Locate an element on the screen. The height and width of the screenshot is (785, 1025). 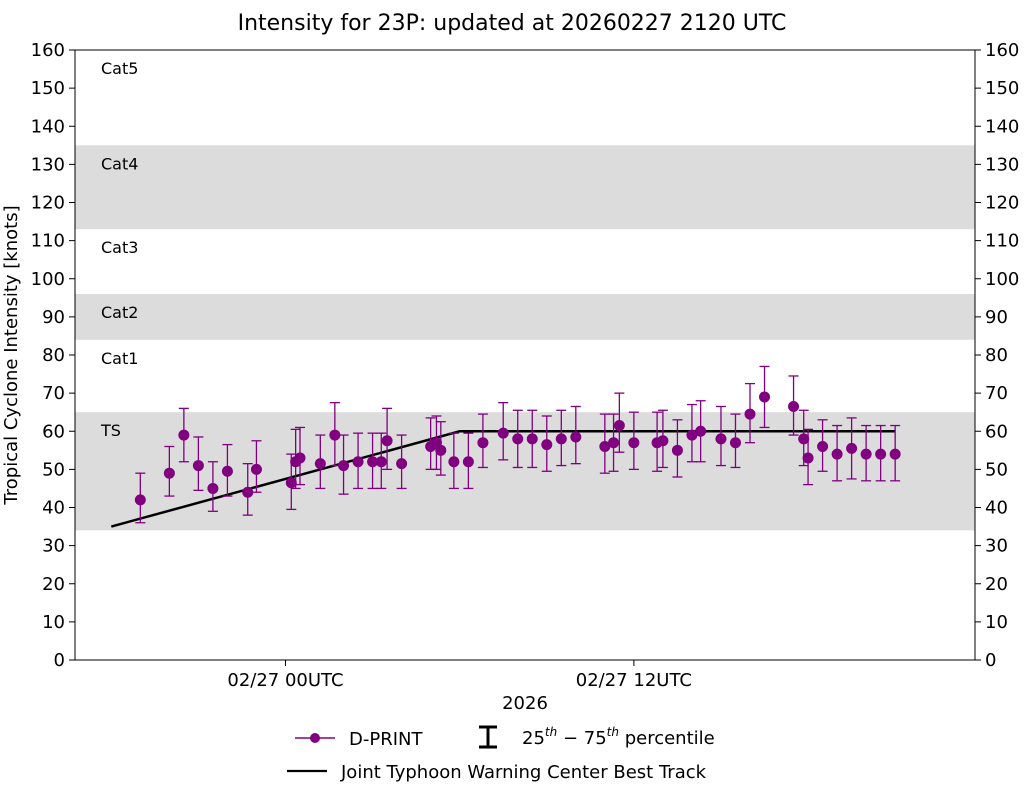
y-tick-label-right: 60 is located at coordinates (996, 431).